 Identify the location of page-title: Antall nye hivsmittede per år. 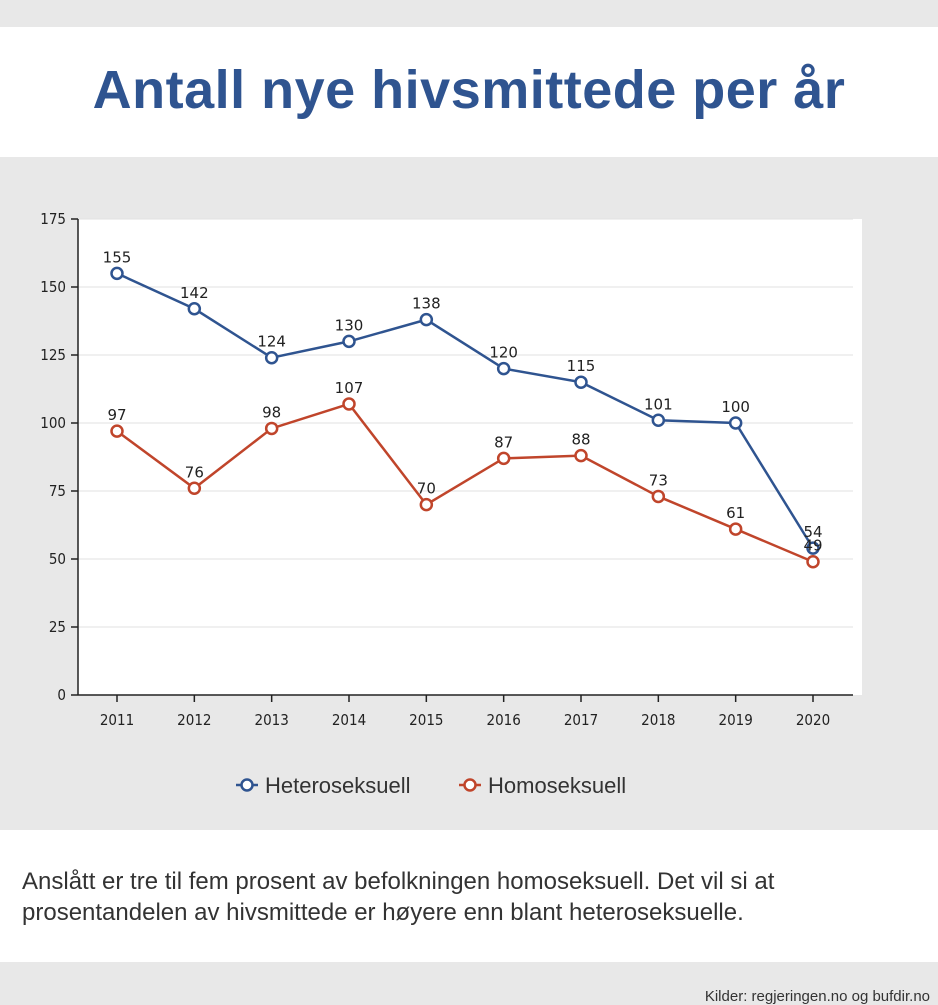
(469, 90).